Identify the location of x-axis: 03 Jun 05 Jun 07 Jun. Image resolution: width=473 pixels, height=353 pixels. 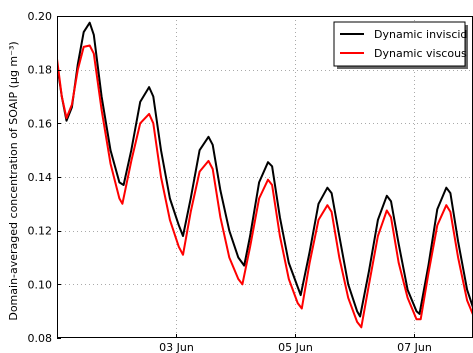
(295, 343).